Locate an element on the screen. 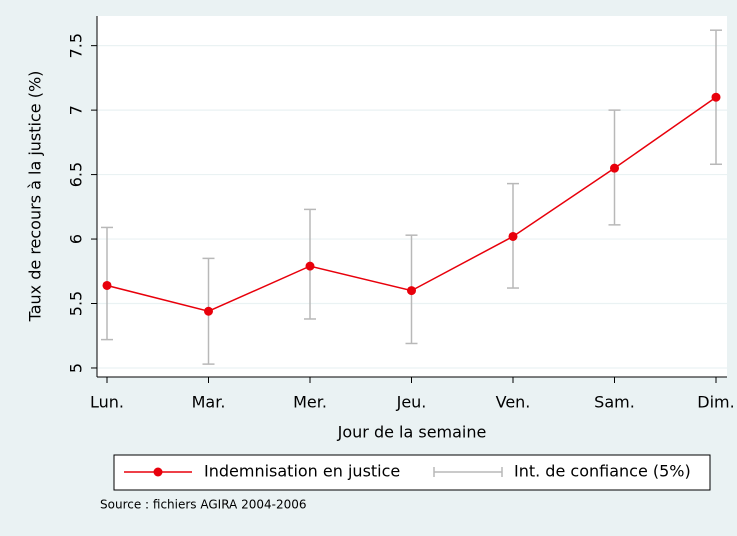  x-tick-label: Mar. is located at coordinates (209, 402).